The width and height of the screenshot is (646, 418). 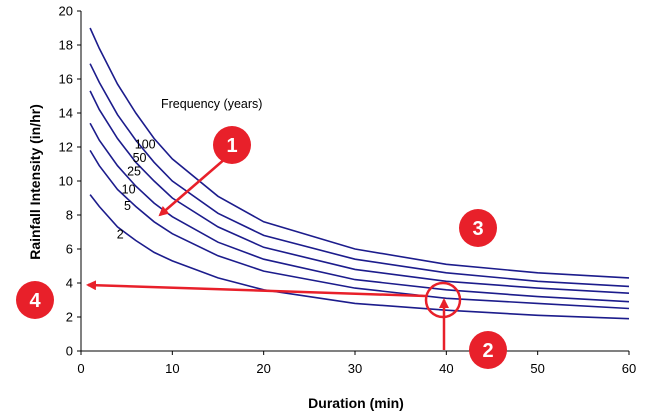 What do you see at coordinates (69, 249) in the screenshot?
I see `y-tick-label: 6` at bounding box center [69, 249].